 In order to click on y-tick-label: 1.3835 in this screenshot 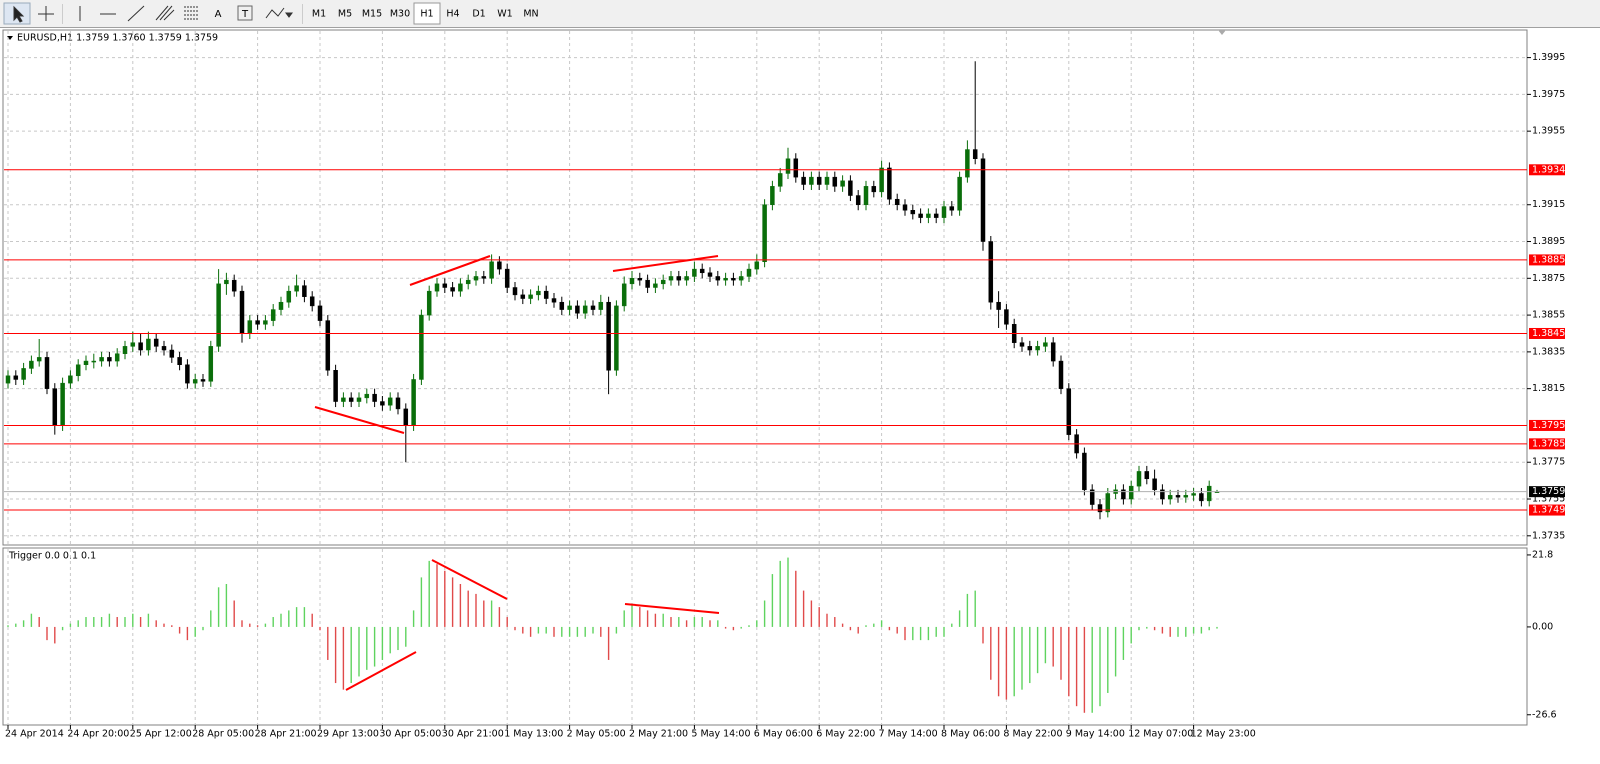, I will do `click(1548, 351)`.